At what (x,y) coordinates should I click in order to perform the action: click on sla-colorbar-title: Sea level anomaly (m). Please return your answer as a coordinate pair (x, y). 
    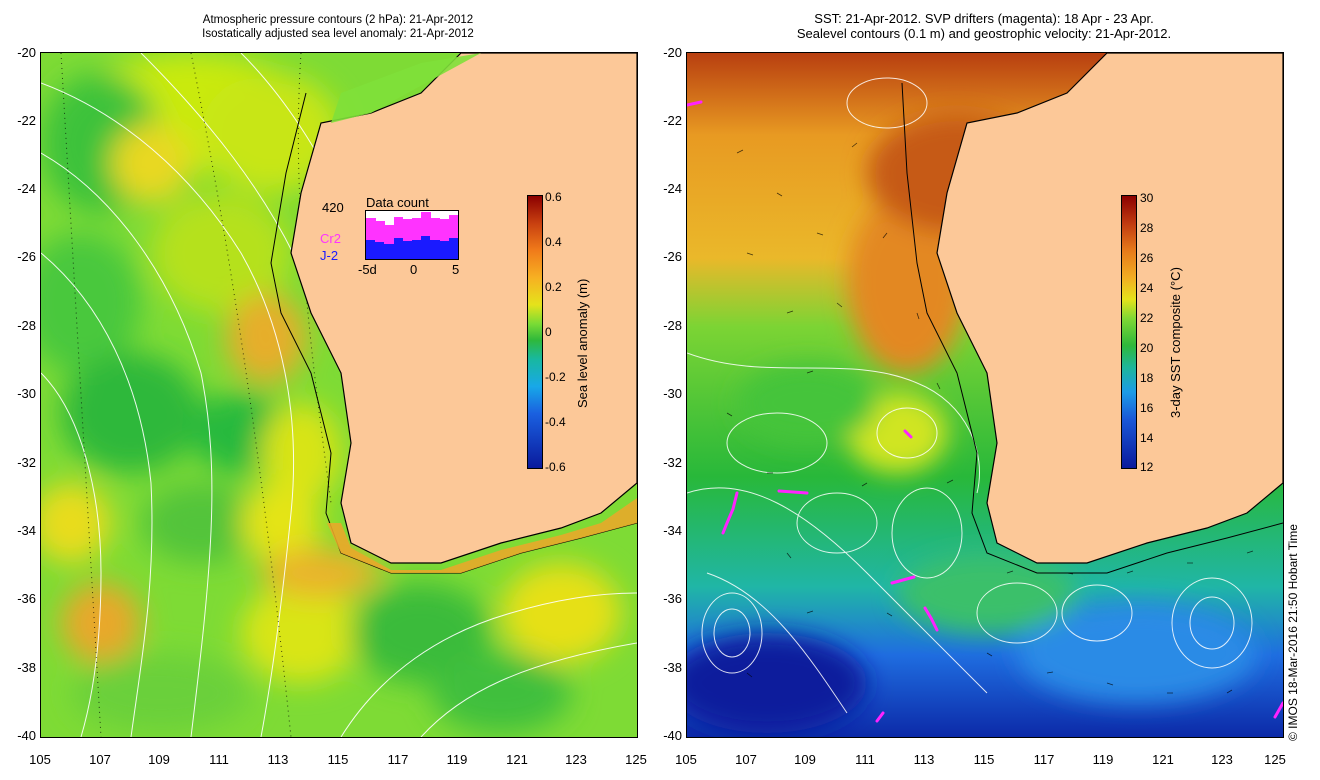
    Looking at the image, I should click on (582, 343).